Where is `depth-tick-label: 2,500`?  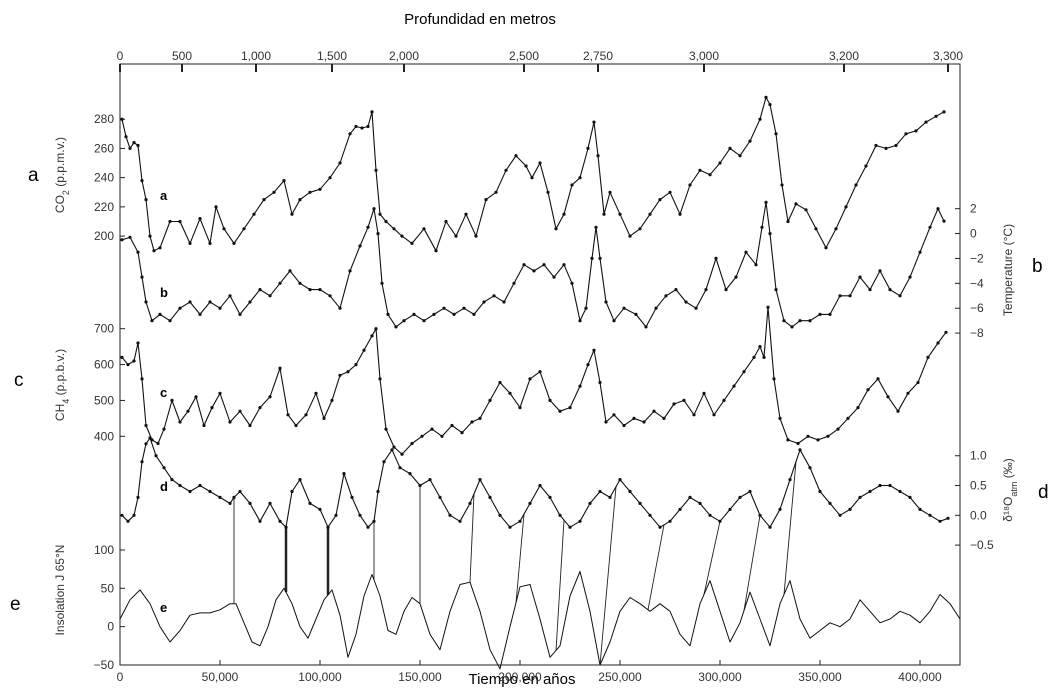 depth-tick-label: 2,500 is located at coordinates (524, 56).